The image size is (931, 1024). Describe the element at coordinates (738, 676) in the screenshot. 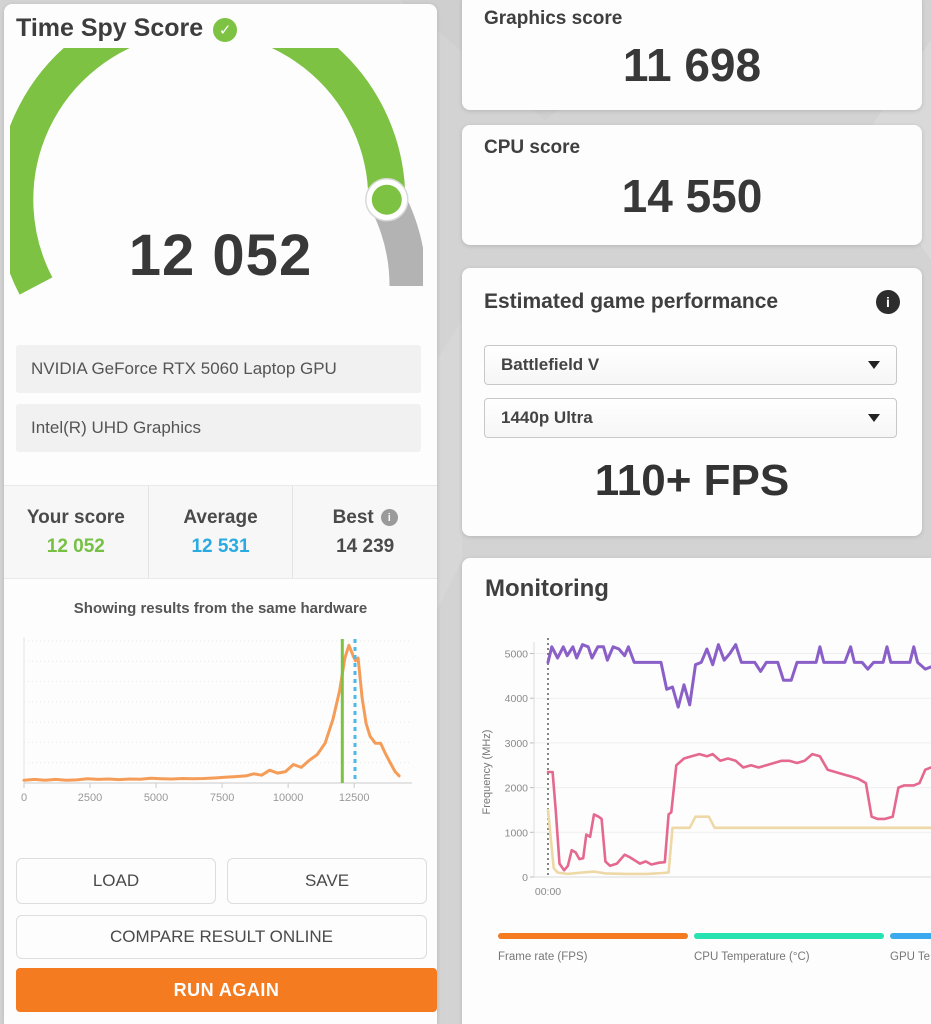

I see `purple-line` at that location.